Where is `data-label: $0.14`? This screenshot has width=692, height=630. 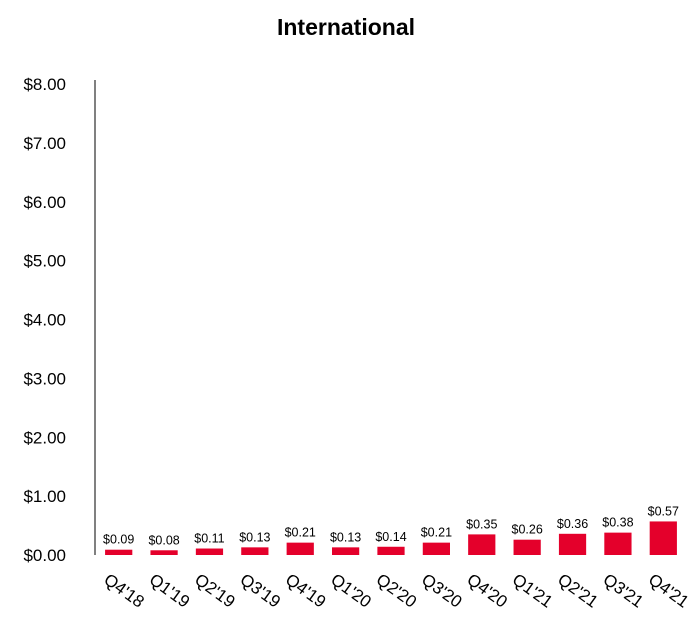 data-label: $0.14 is located at coordinates (390, 537).